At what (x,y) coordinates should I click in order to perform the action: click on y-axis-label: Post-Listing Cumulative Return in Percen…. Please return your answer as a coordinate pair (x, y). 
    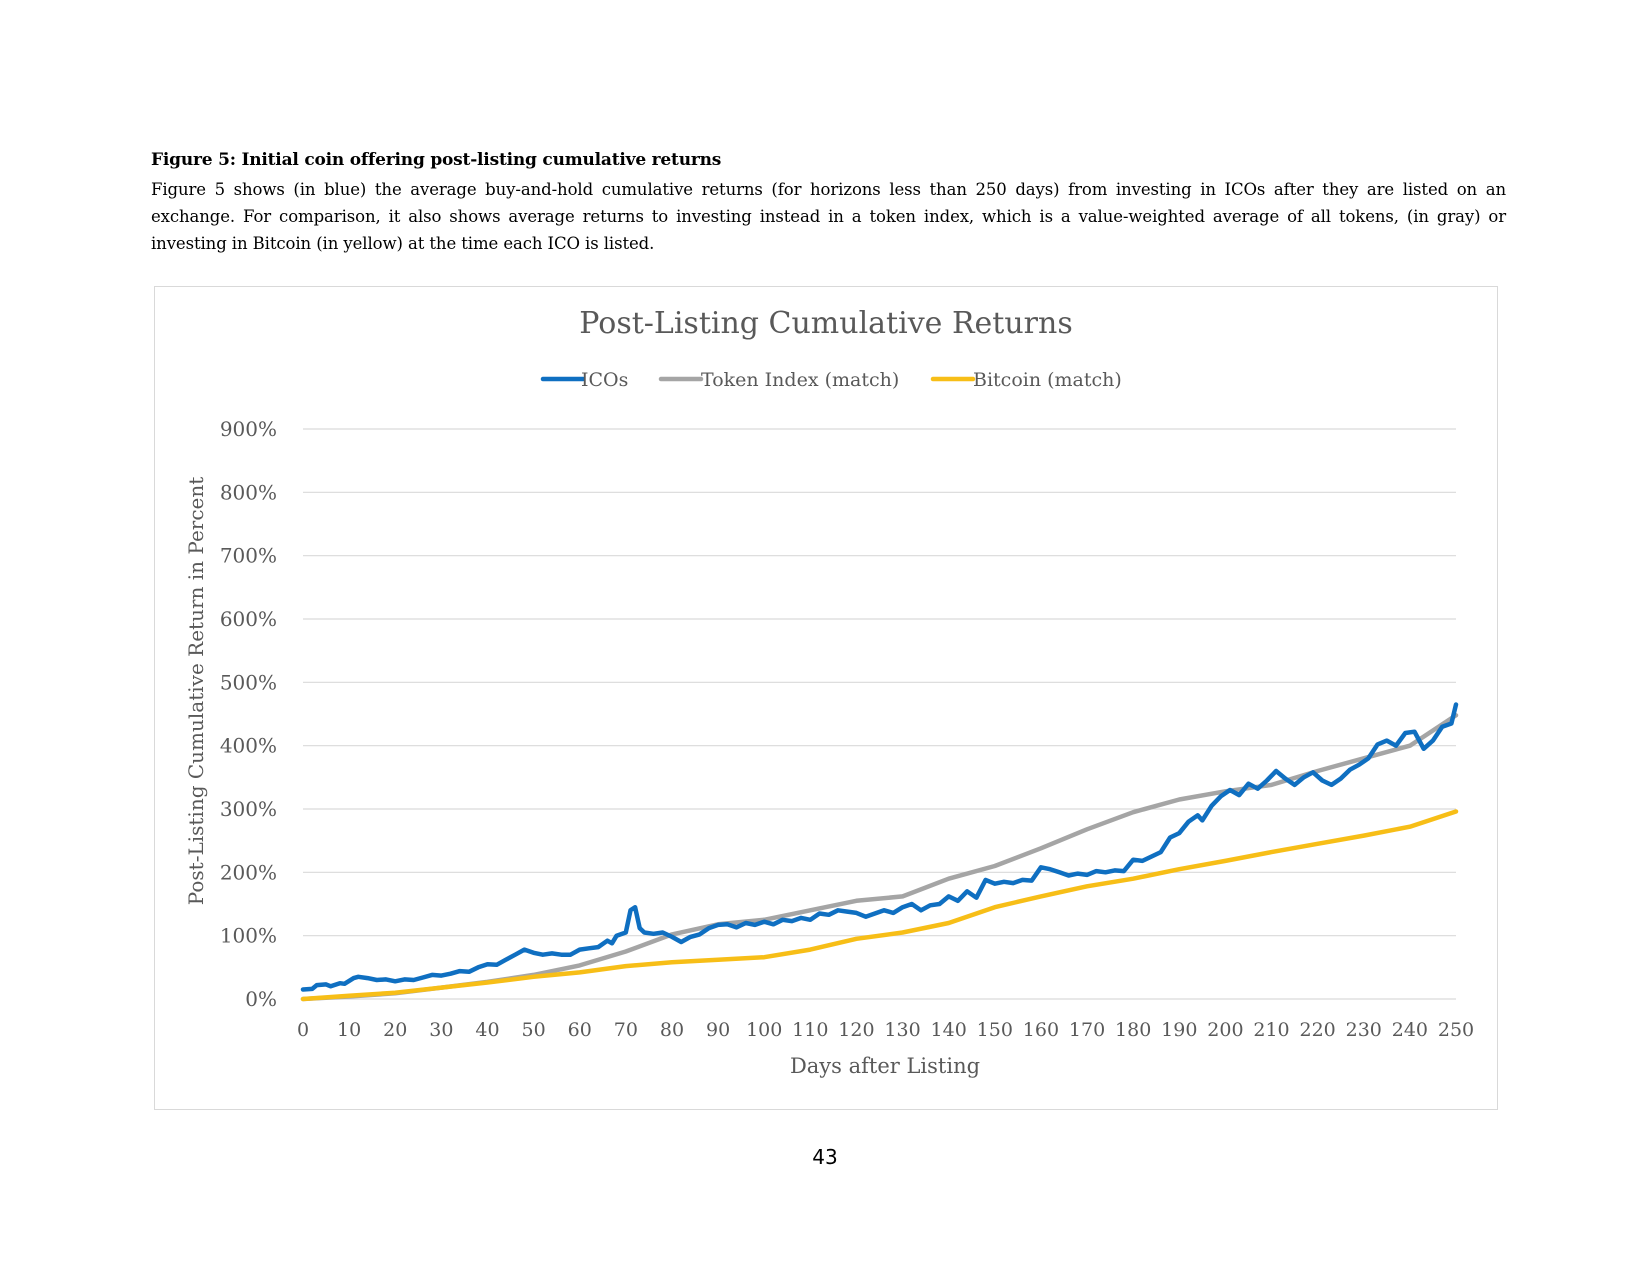
    Looking at the image, I should click on (196, 691).